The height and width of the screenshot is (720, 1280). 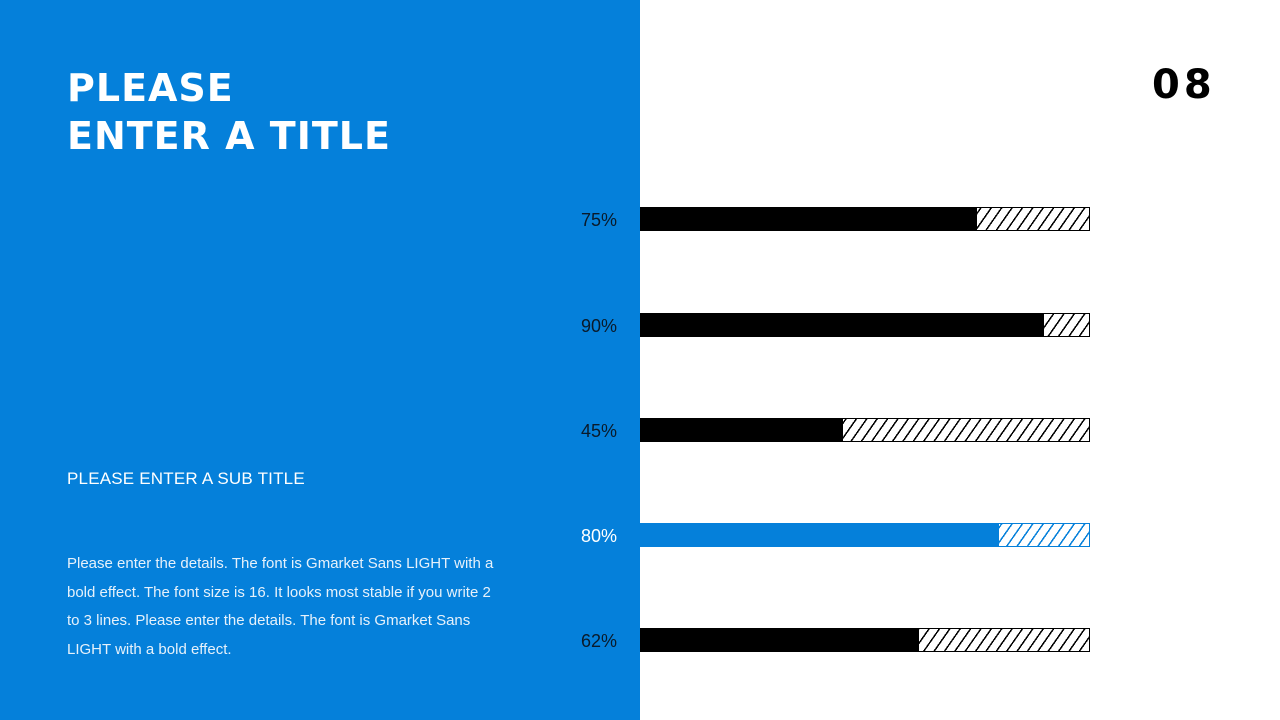 I want to click on slide-subtitle: PLEASE ENTER A SUB TITLE, so click(x=186, y=478).